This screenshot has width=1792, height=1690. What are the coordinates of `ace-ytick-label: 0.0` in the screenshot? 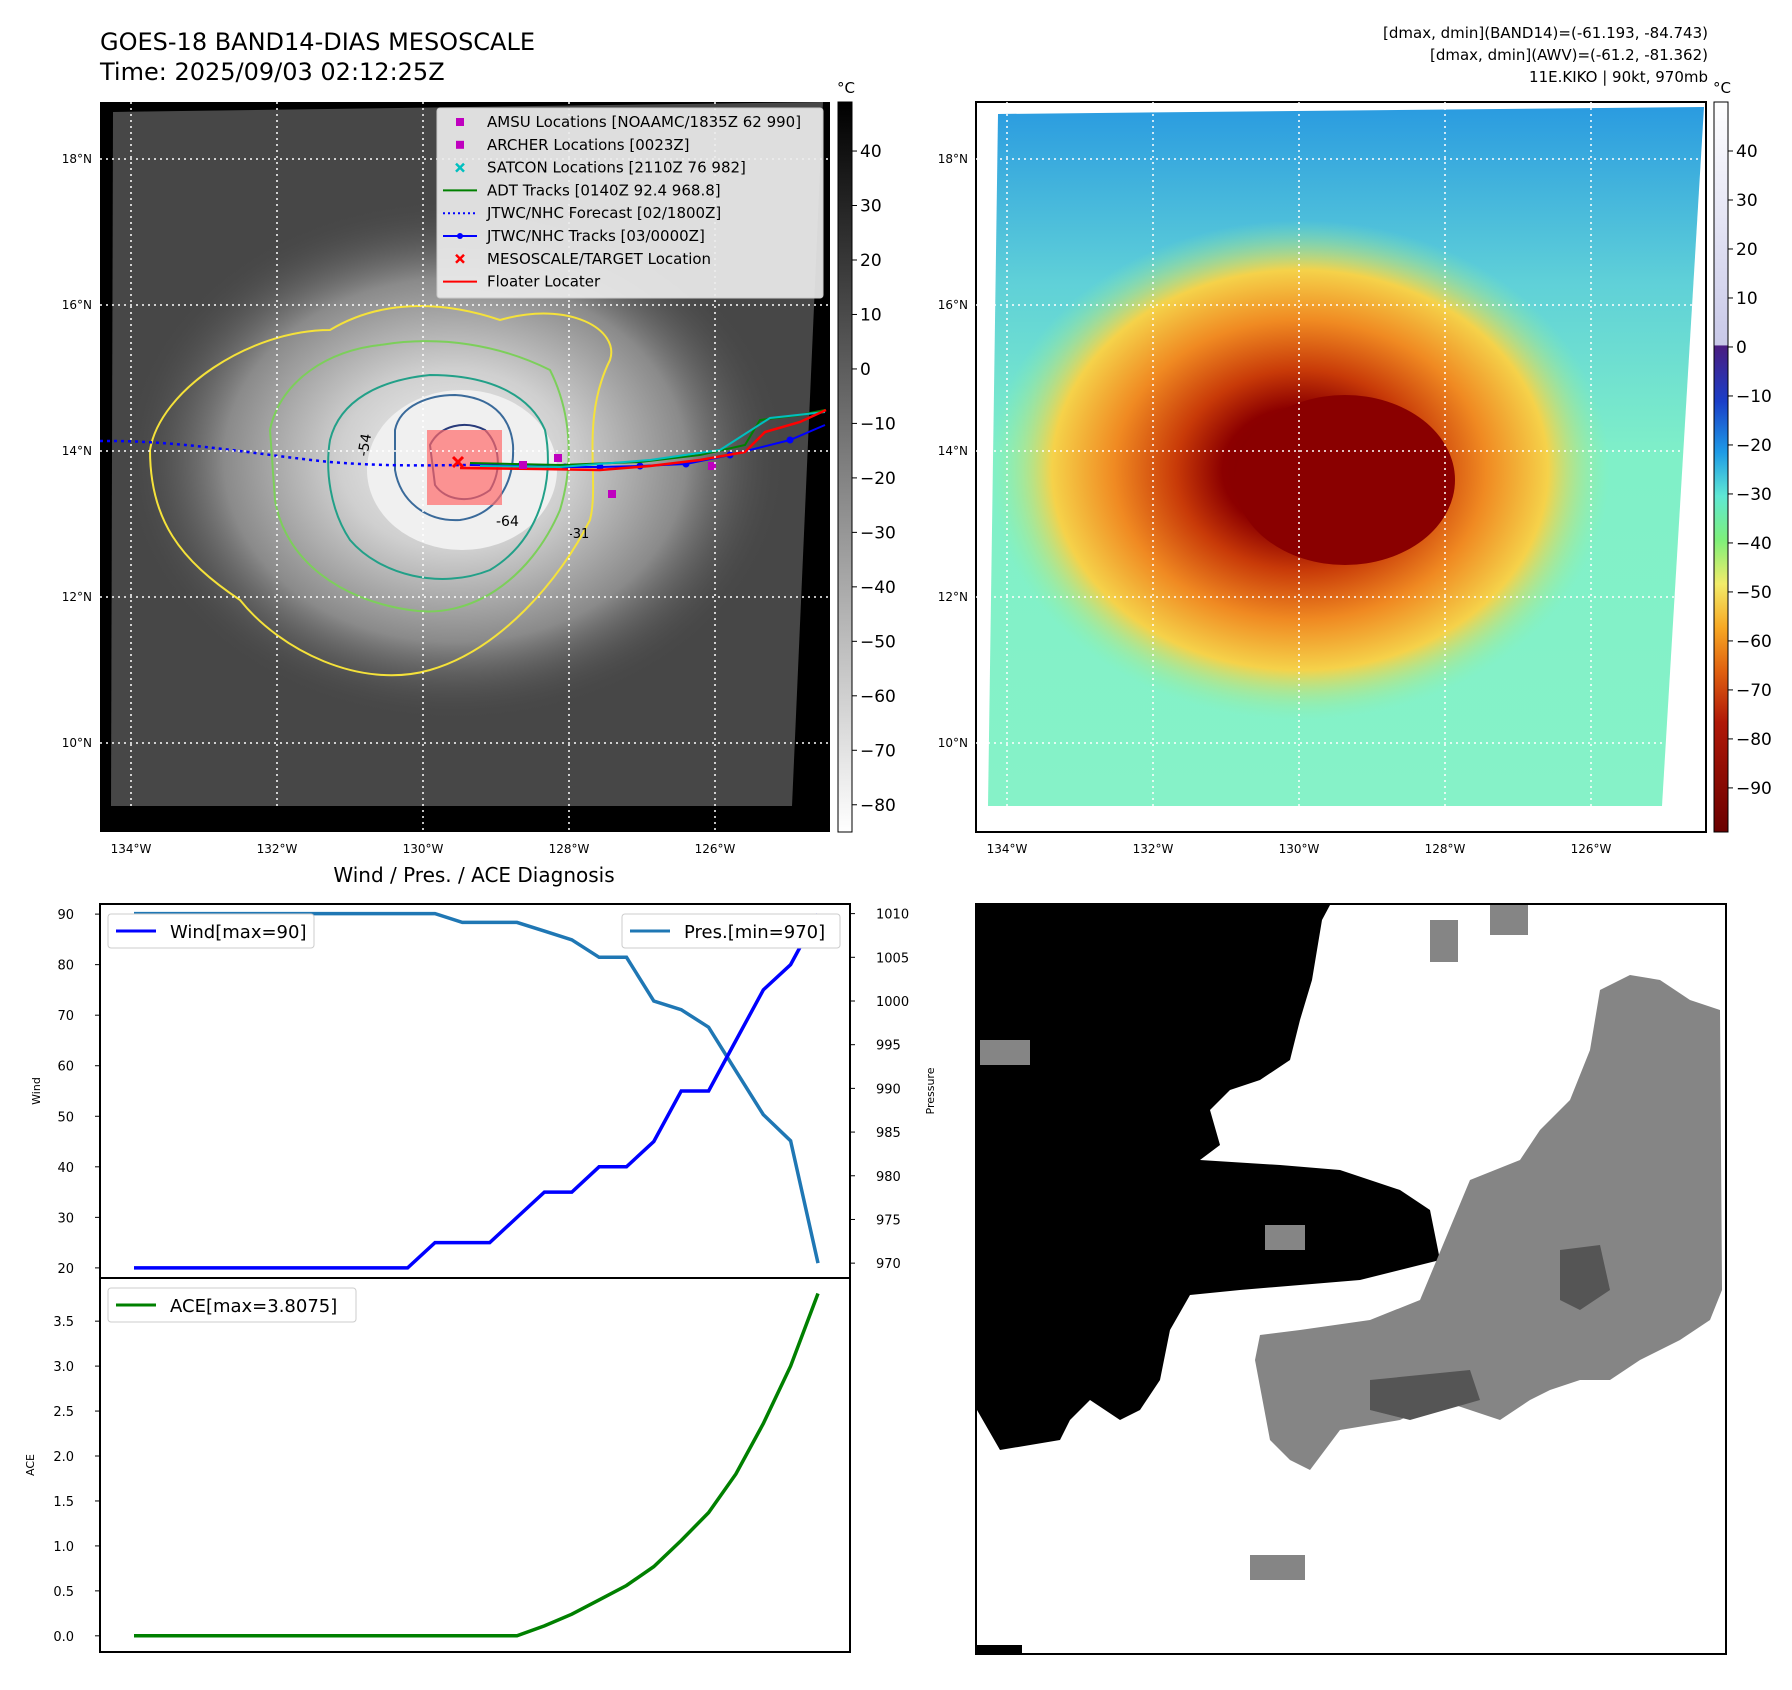 It's located at (63, 1637).